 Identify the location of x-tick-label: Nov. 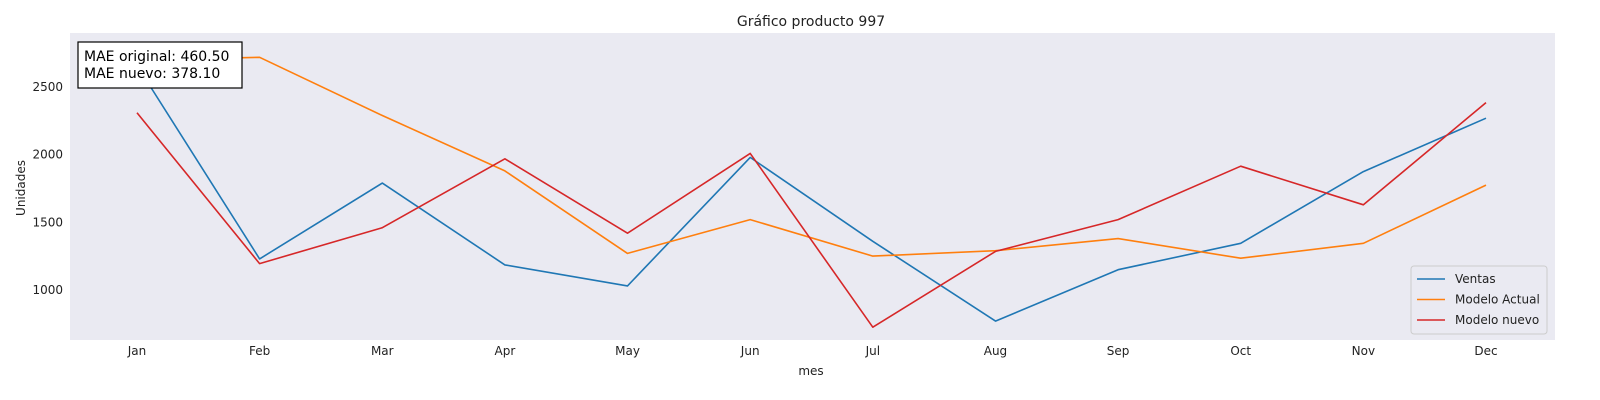
(1363, 351).